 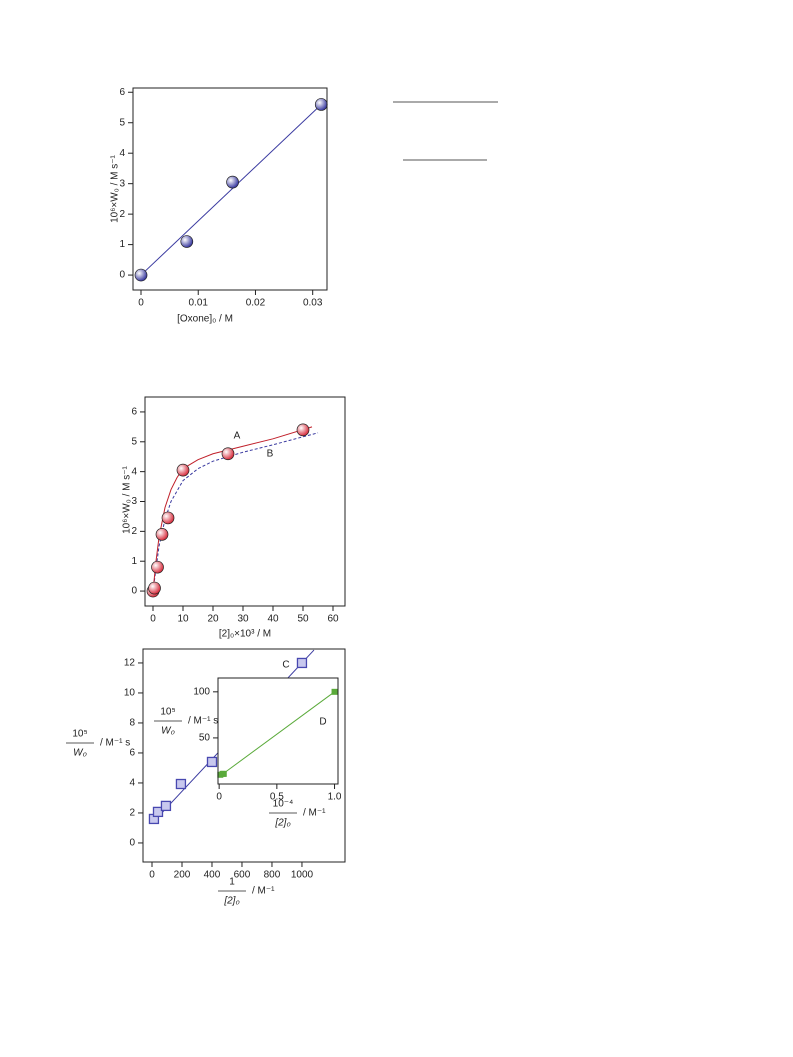 I want to click on x-tick-label: 0.5, so click(x=277, y=797).